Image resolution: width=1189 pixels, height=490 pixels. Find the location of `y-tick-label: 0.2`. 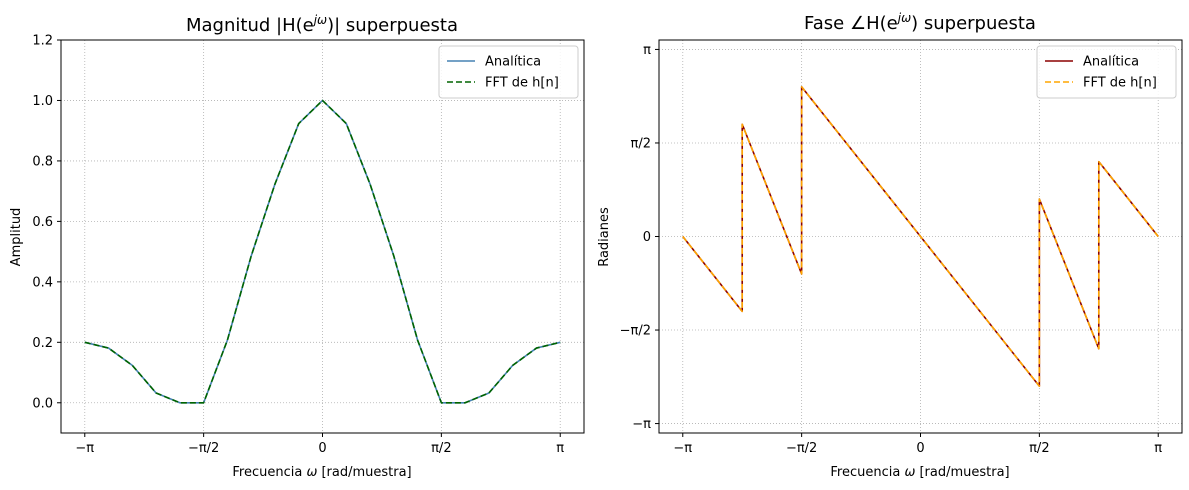

y-tick-label: 0.2 is located at coordinates (42, 343).